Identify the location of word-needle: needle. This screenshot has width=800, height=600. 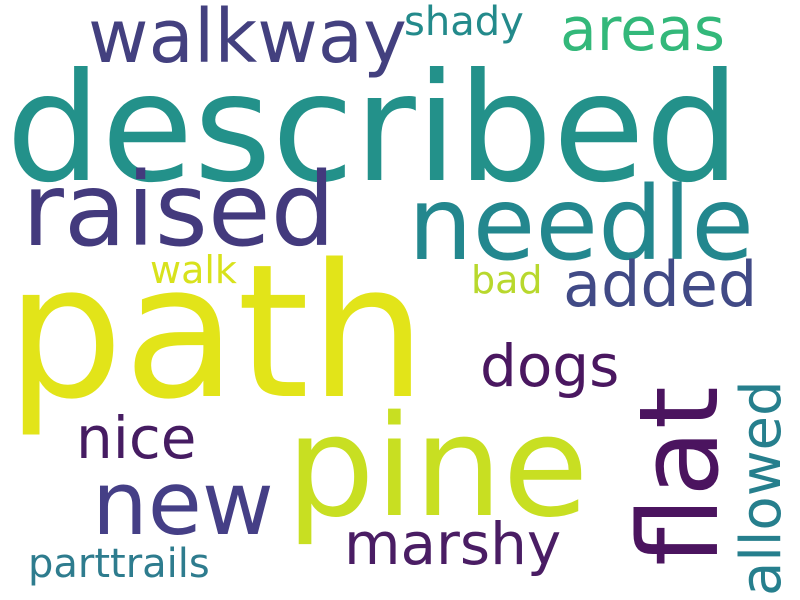
(581, 224).